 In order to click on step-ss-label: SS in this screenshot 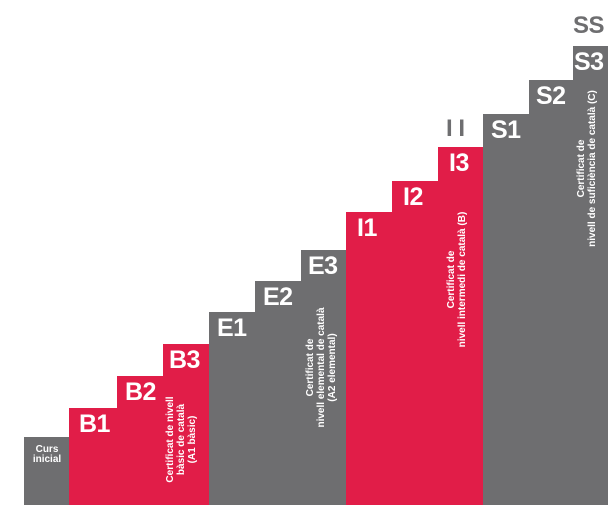, I will do `click(589, 25)`.